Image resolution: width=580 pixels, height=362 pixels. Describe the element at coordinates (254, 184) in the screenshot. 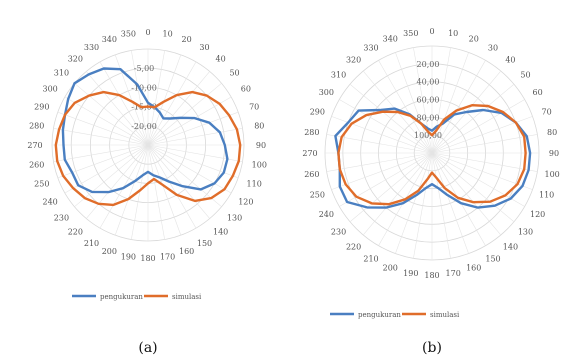

I see `angle-tick-label: 110` at that location.